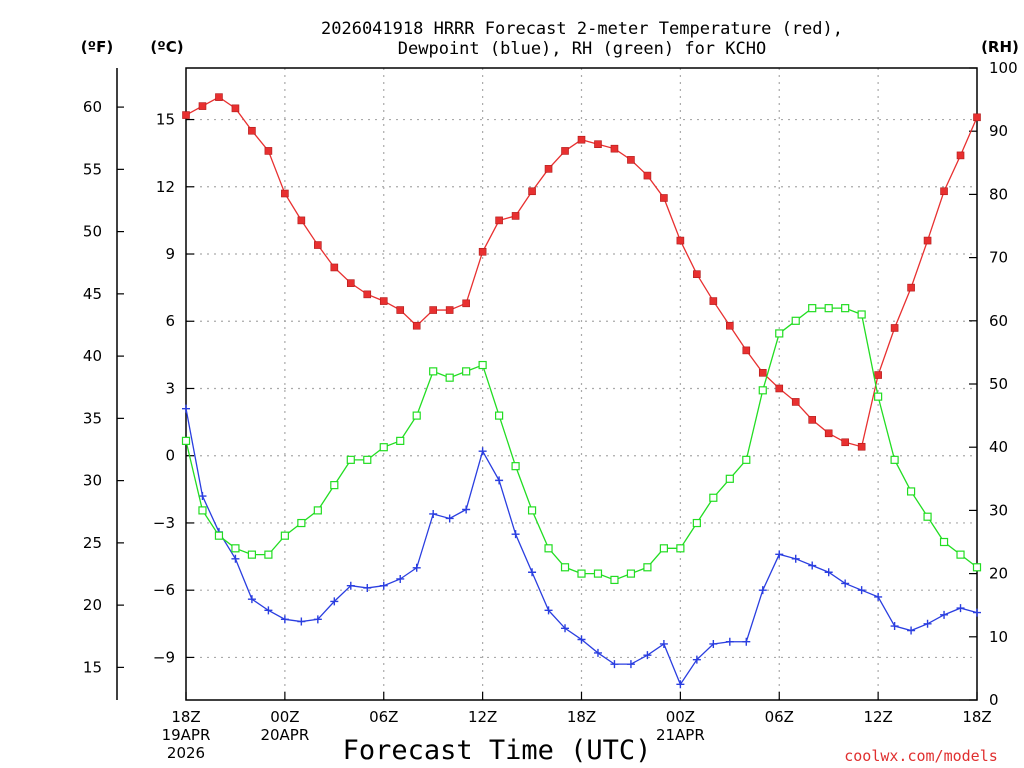 Image resolution: width=1024 pixels, height=768 pixels. Describe the element at coordinates (284, 735) in the screenshot. I see `x-tick-label: 20APR` at that location.